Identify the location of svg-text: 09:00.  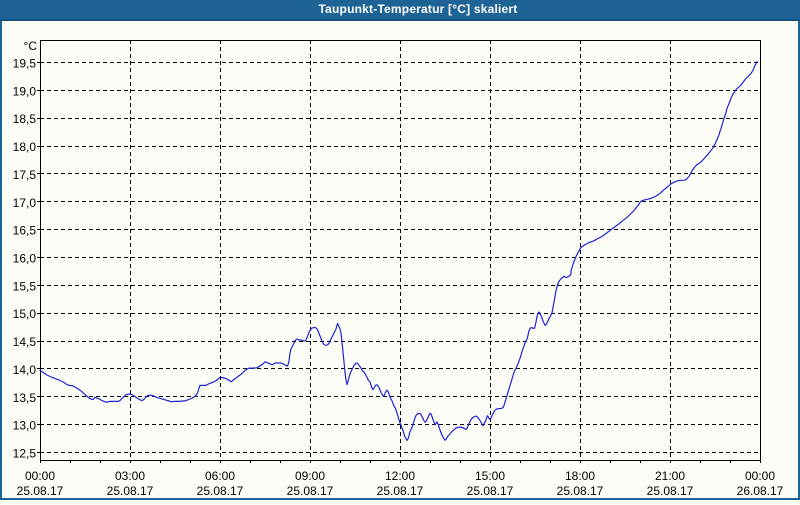
(310, 476).